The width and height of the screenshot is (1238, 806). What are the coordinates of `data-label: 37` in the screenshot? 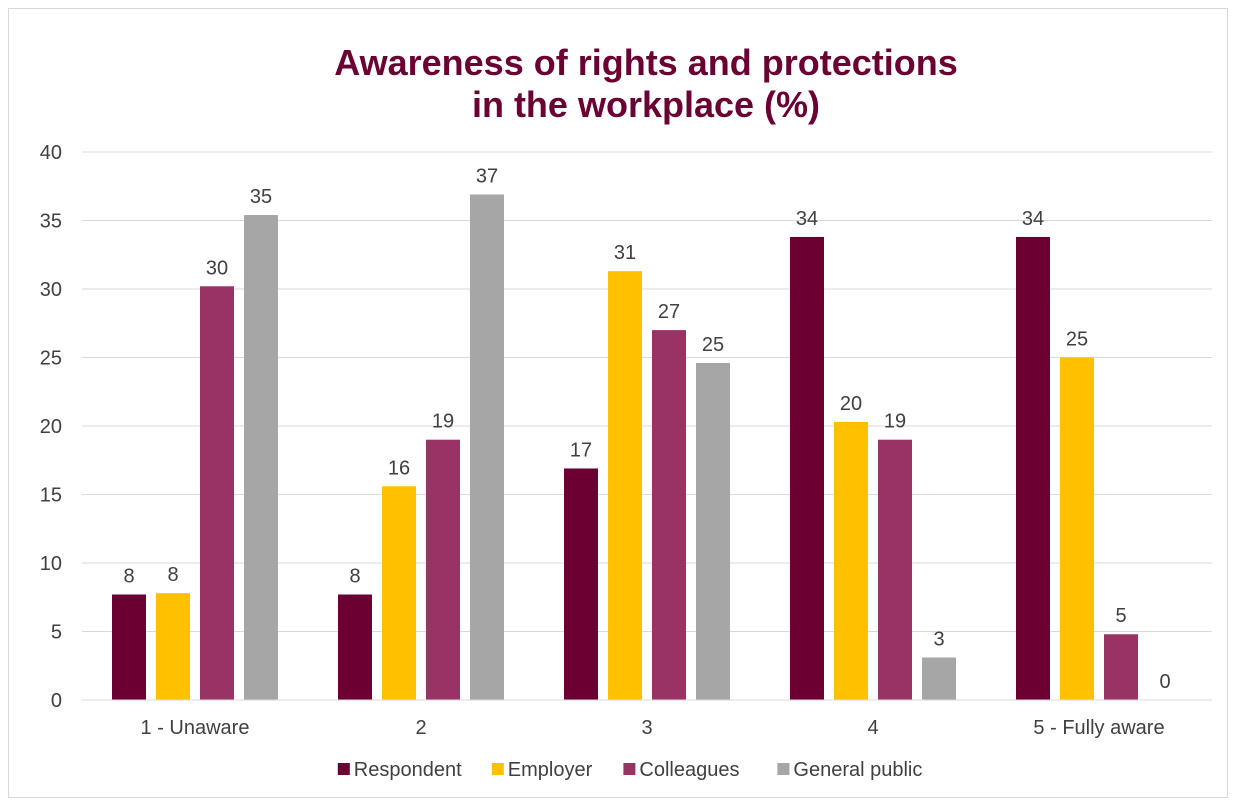 It's located at (487, 176).